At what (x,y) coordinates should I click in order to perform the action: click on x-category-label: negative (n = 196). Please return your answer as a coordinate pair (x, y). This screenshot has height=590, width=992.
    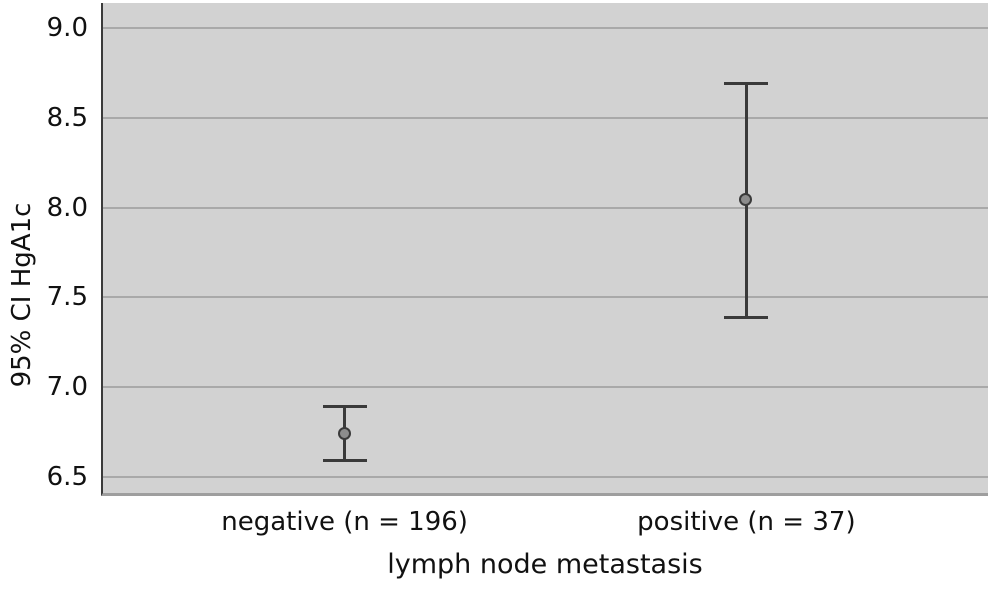
    Looking at the image, I should click on (344, 522).